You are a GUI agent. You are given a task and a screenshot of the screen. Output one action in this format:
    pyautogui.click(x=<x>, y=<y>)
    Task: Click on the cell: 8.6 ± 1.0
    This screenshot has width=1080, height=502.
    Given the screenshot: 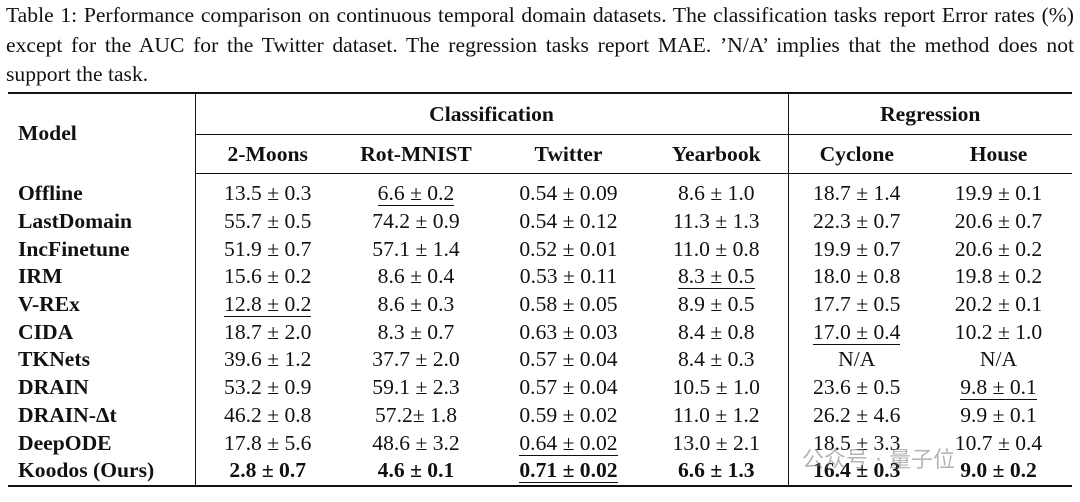 What is the action you would take?
    pyautogui.click(x=716, y=191)
    